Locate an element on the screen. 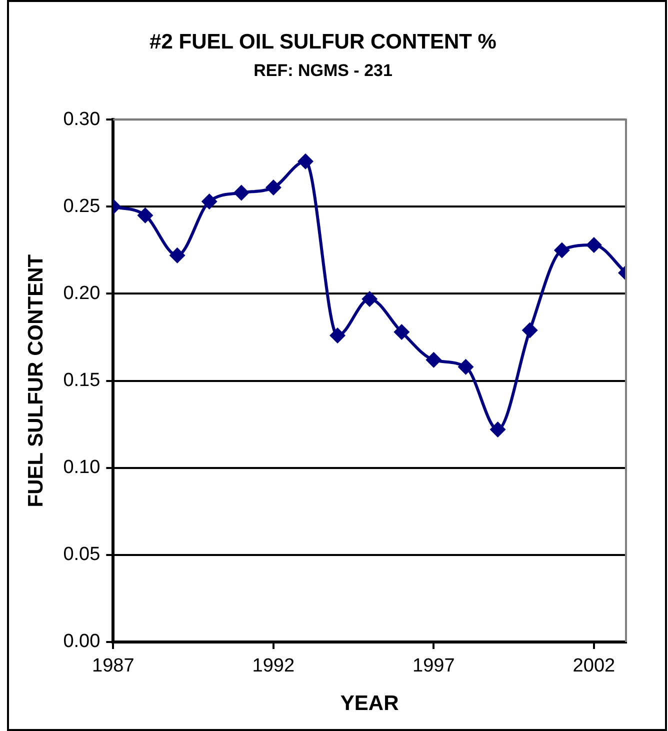 The image size is (668, 731). y-tick-label: 0.15 is located at coordinates (81, 381).